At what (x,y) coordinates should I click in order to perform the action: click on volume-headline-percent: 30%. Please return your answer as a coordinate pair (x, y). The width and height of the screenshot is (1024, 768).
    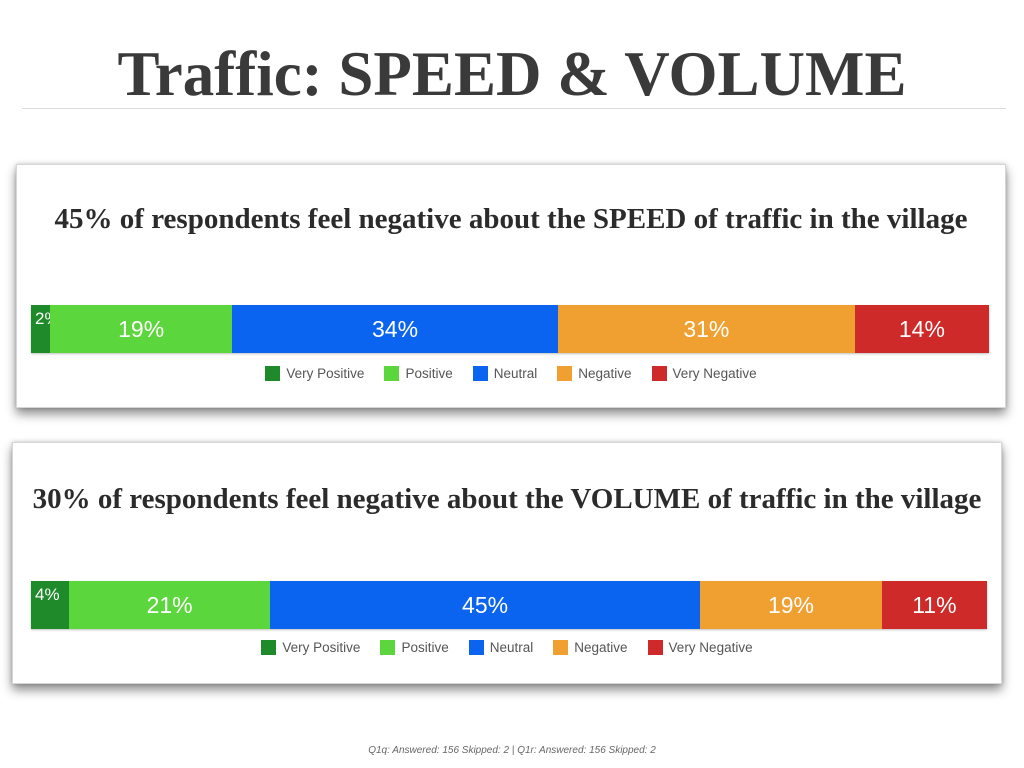
    Looking at the image, I should click on (61, 499).